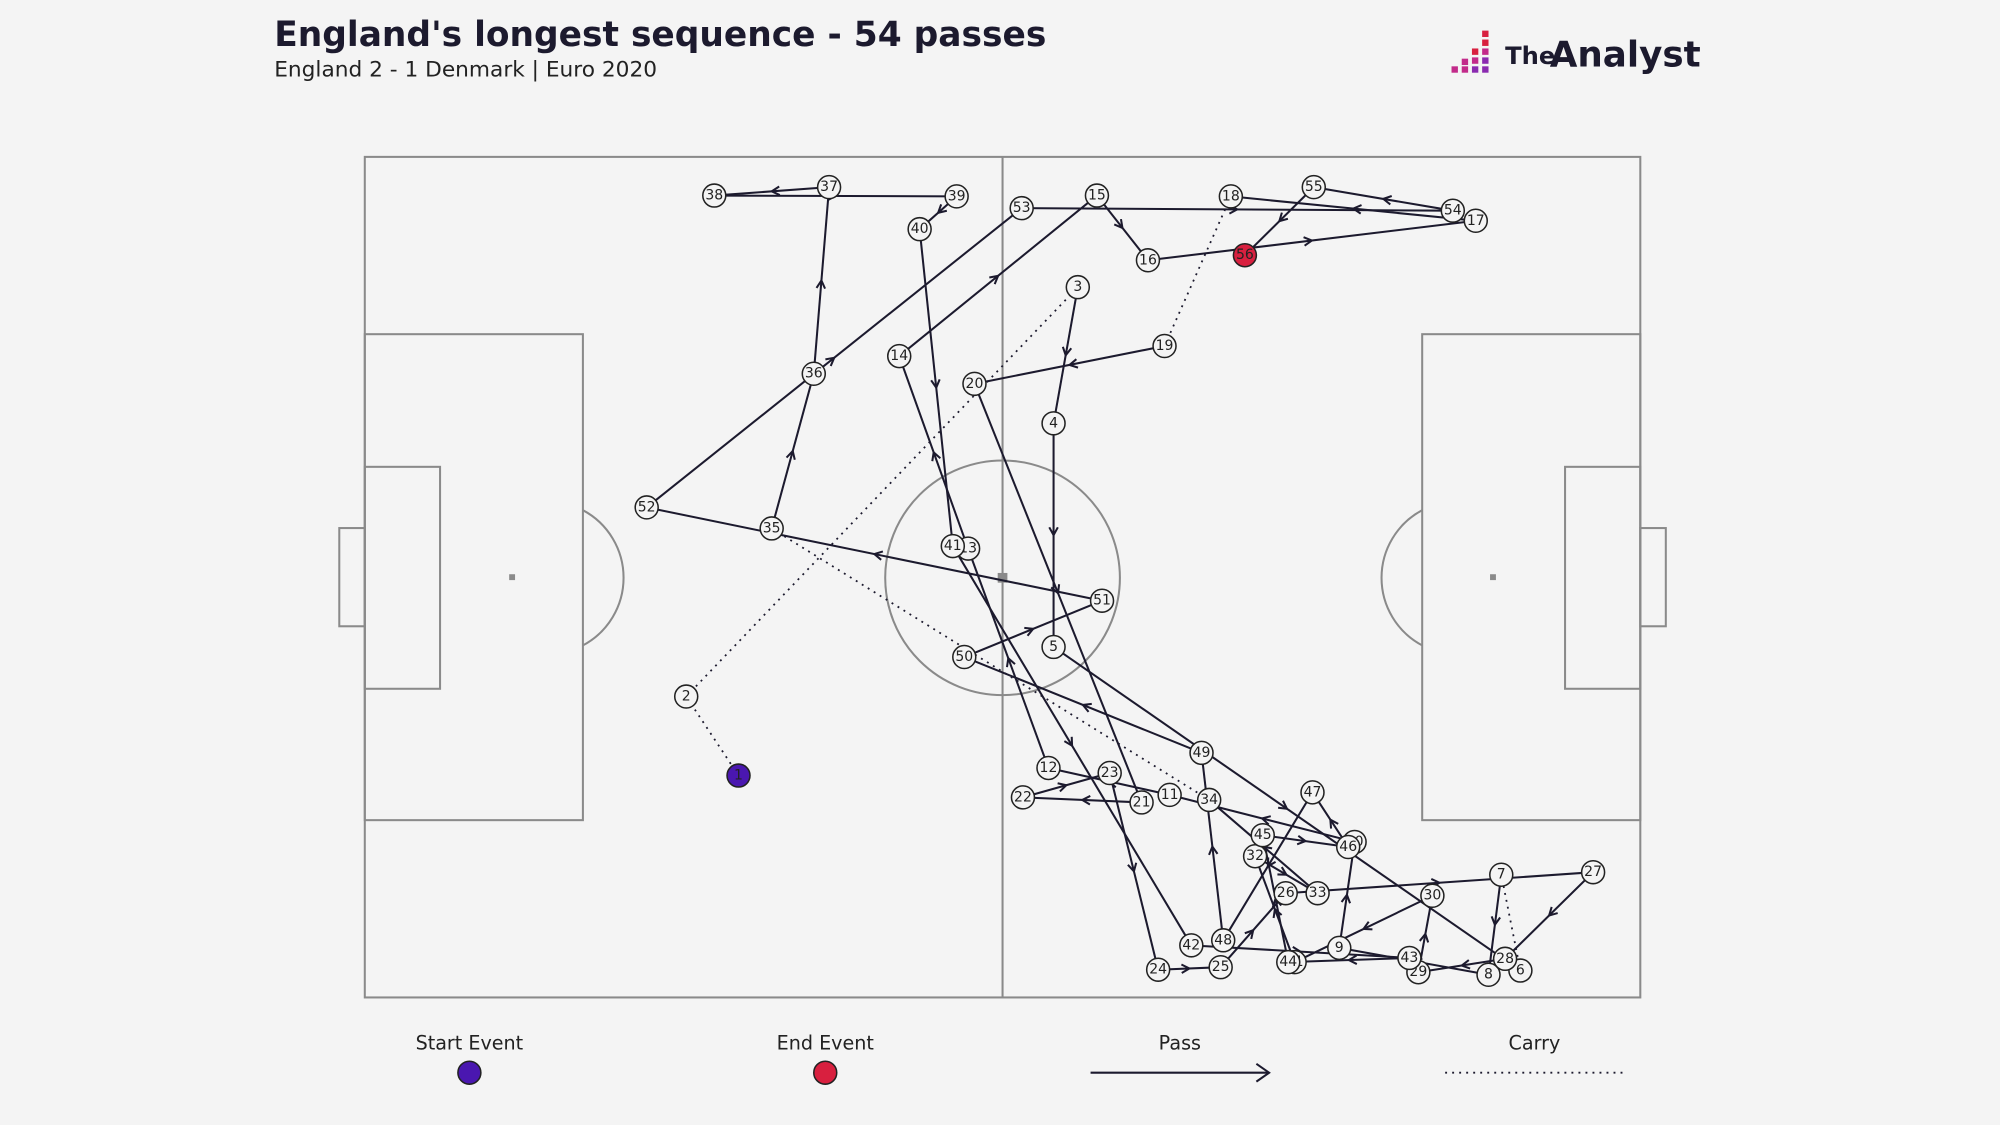 The width and height of the screenshot is (2000, 1125). I want to click on event-label: 11, so click(1170, 795).